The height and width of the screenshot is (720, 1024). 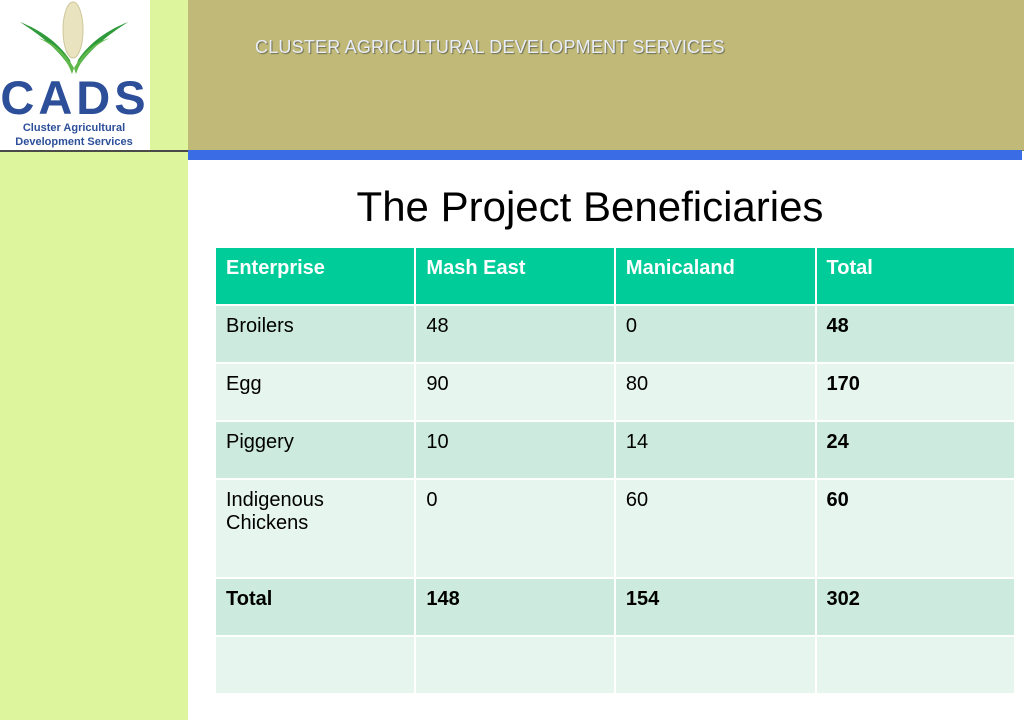 What do you see at coordinates (916, 277) in the screenshot?
I see `header-total: Total` at bounding box center [916, 277].